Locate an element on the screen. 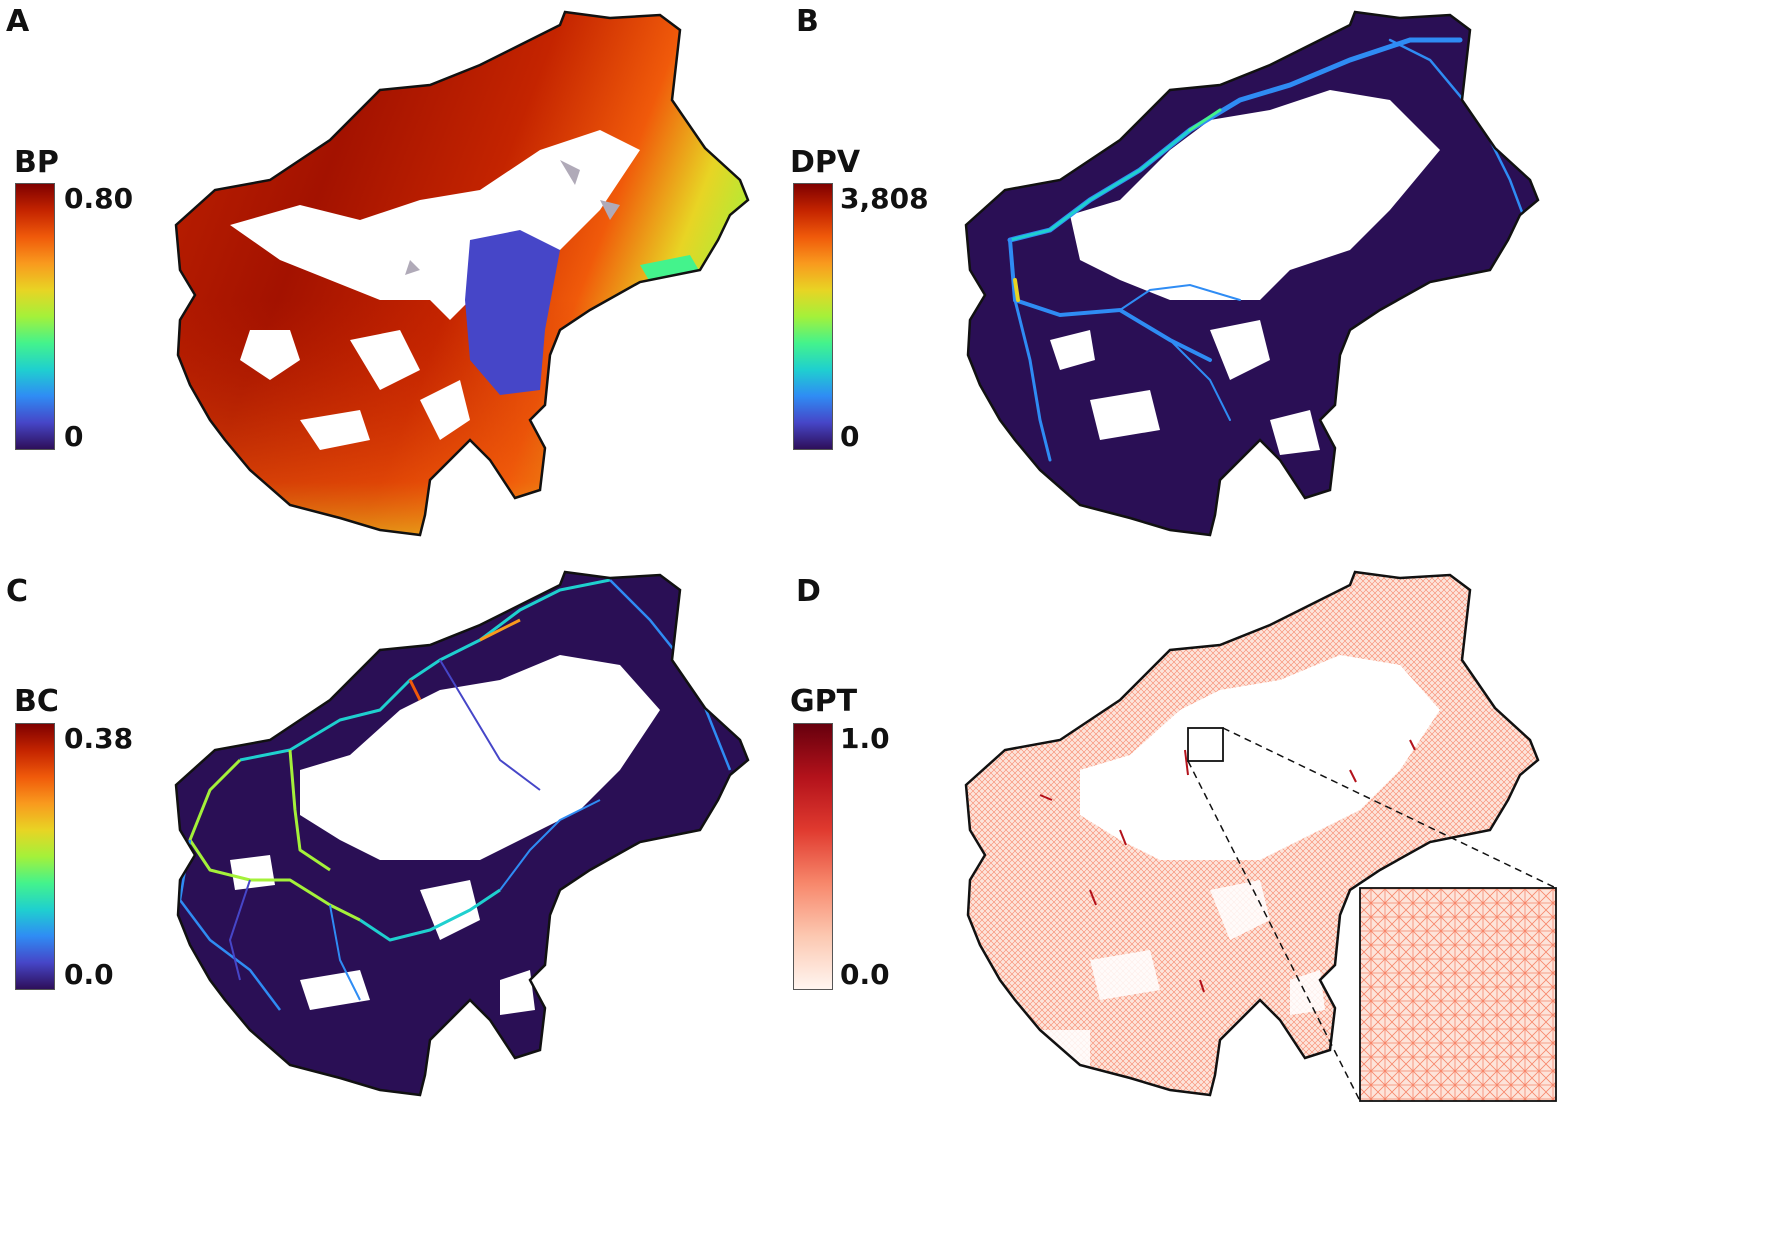 The width and height of the screenshot is (1772, 1247). map-c is located at coordinates (462, 833).